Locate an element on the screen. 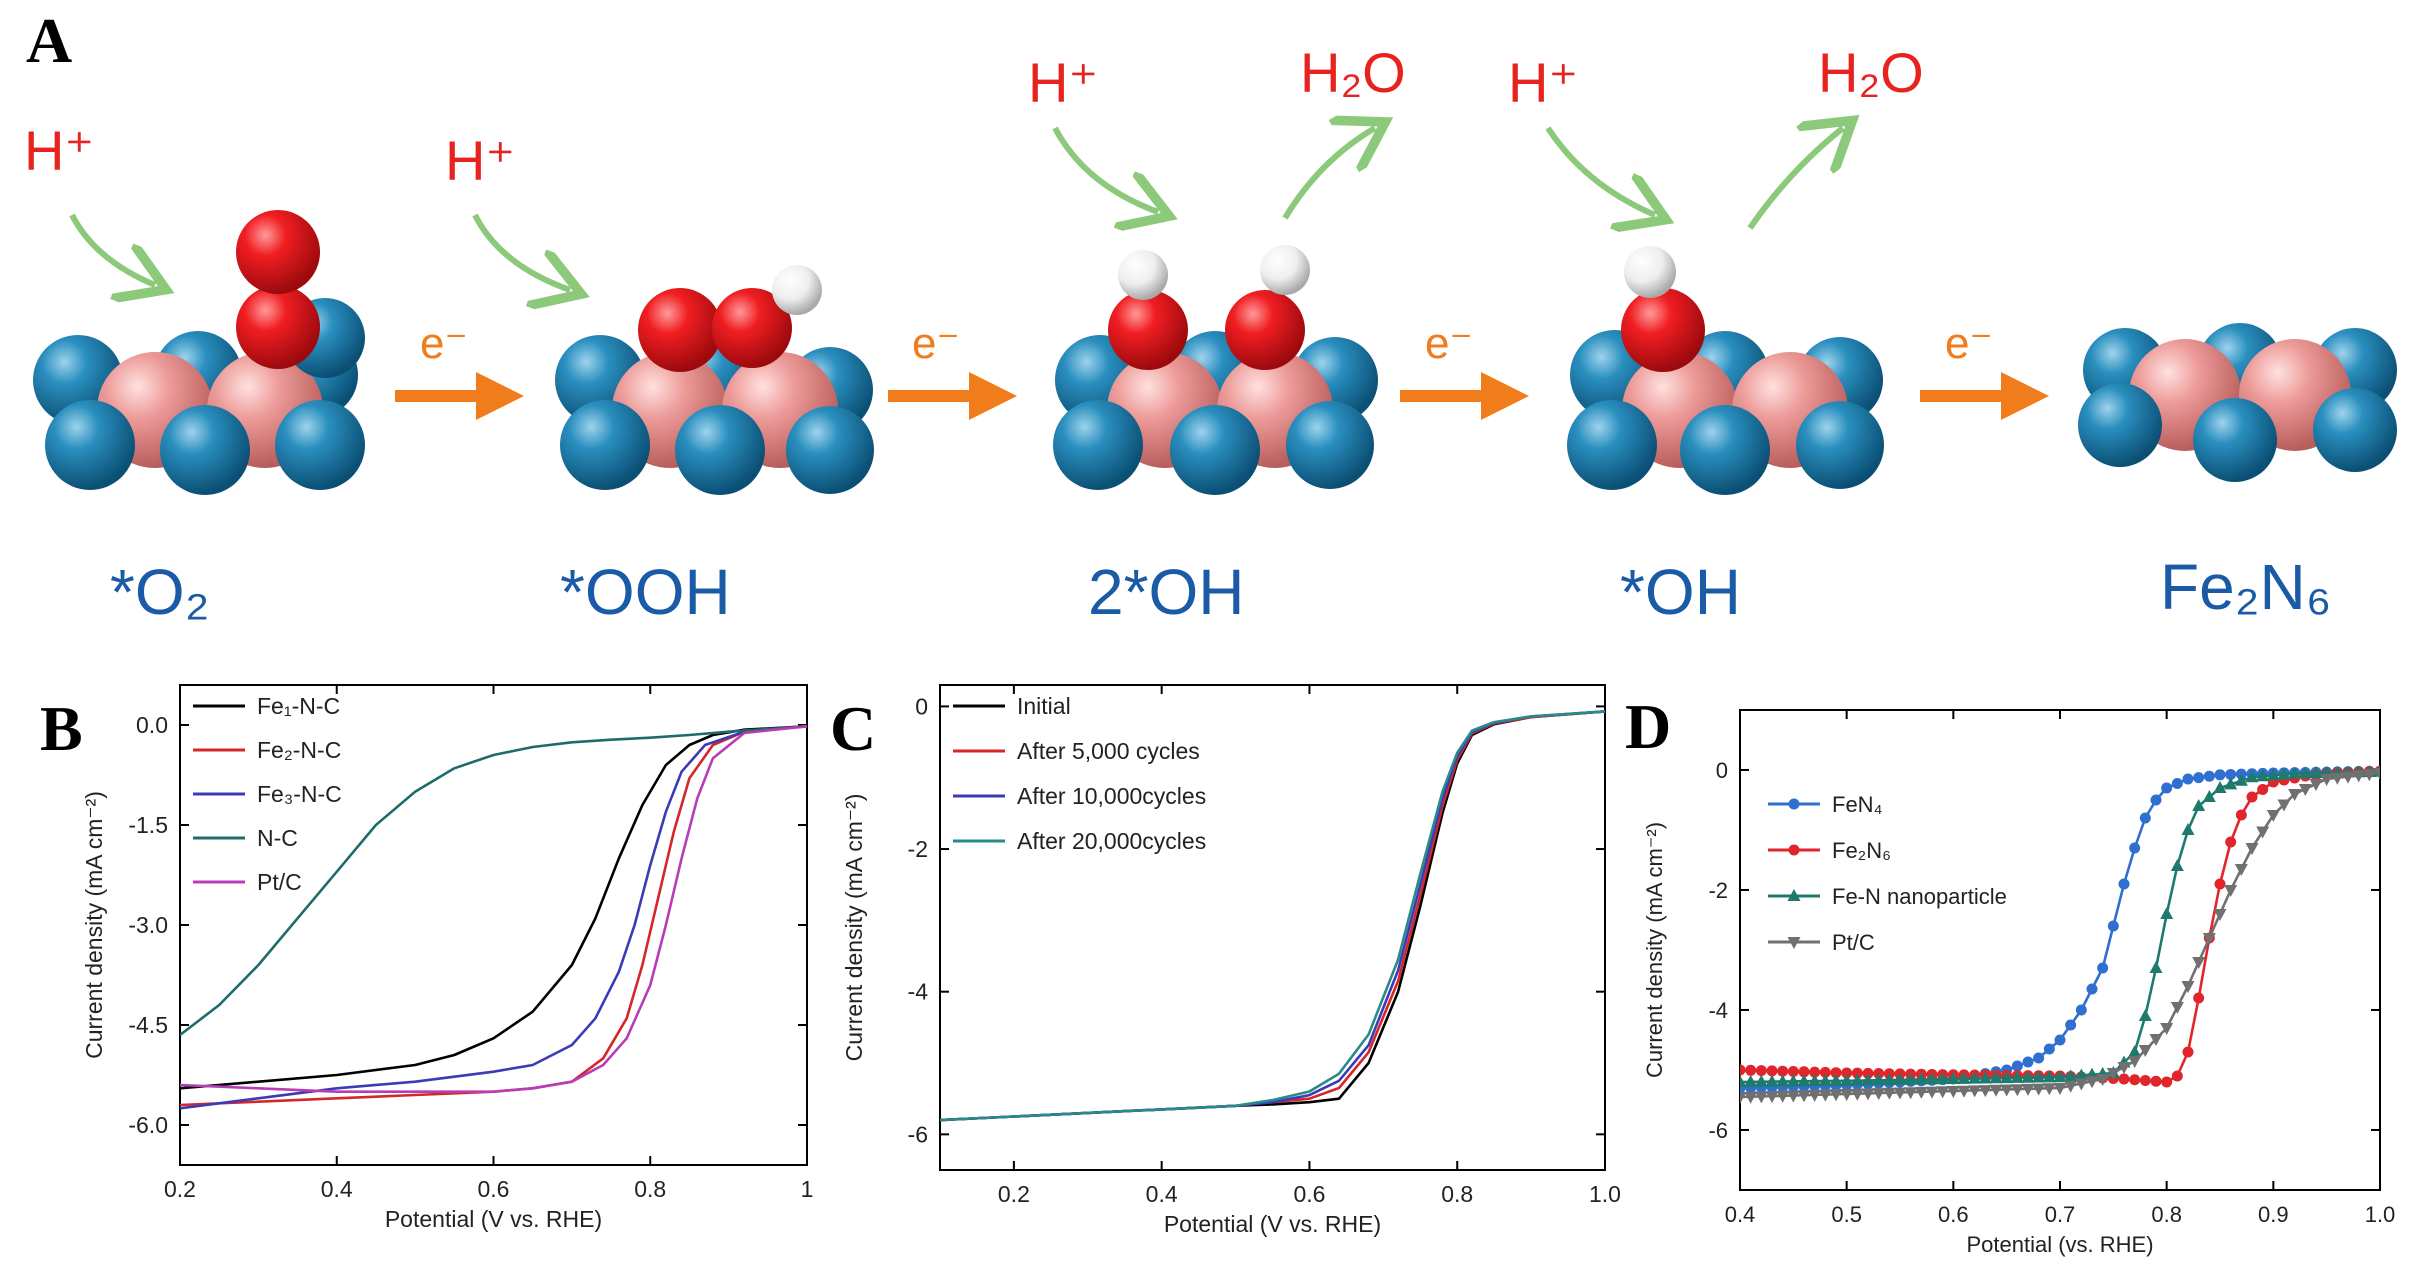 The image size is (2432, 1279). y-tick-label: -2 is located at coordinates (918, 849).